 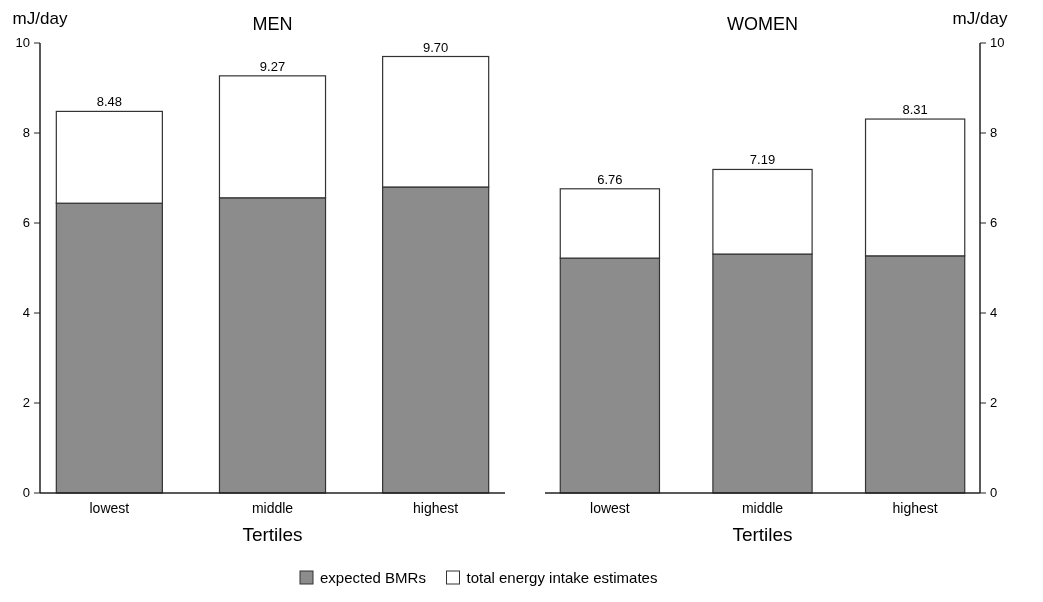 I want to click on y-tick-label: 2, so click(x=26, y=402).